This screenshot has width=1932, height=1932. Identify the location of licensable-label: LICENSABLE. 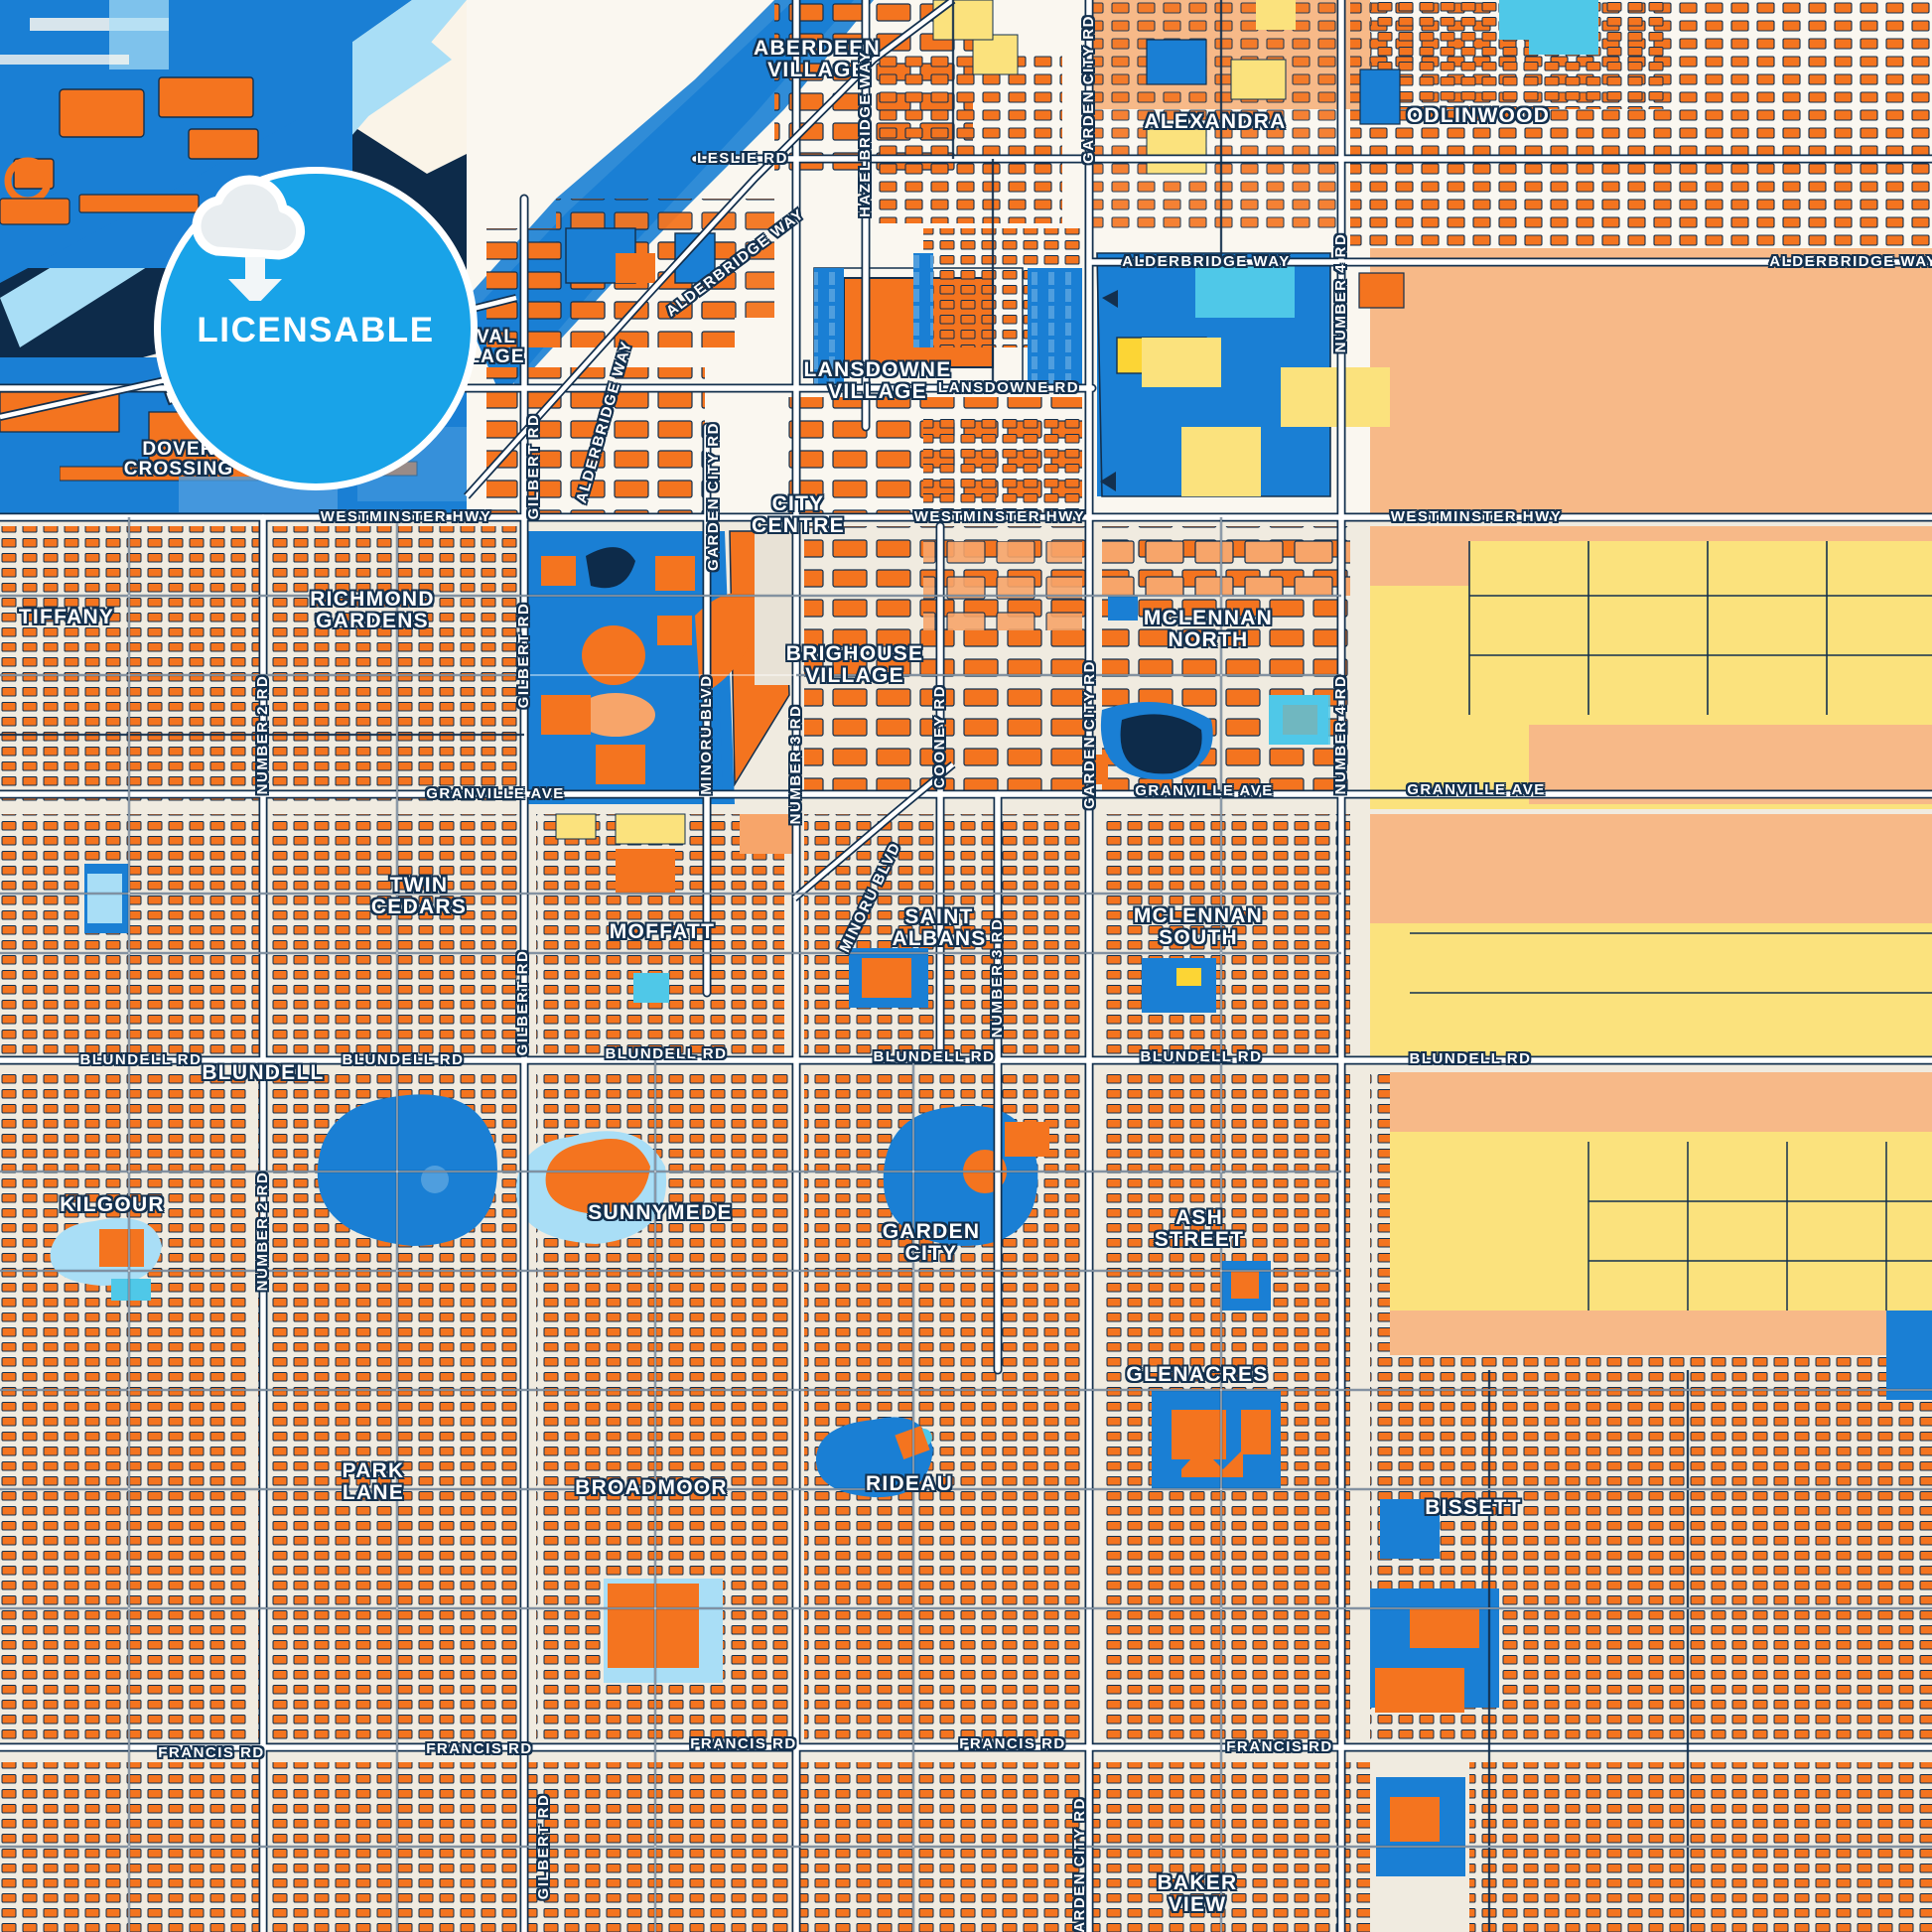
(316, 330).